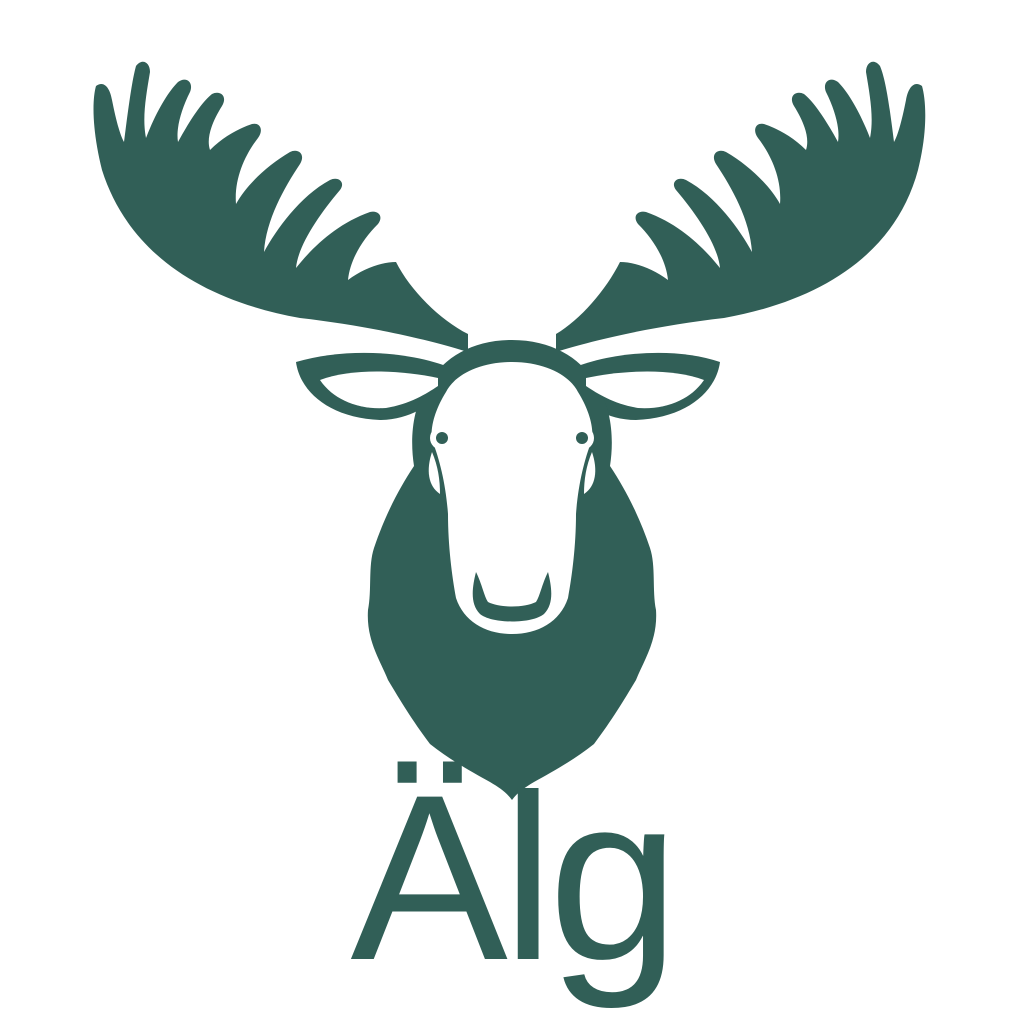 The height and width of the screenshot is (1024, 1024). I want to click on right-cheek-mark, so click(590, 473).